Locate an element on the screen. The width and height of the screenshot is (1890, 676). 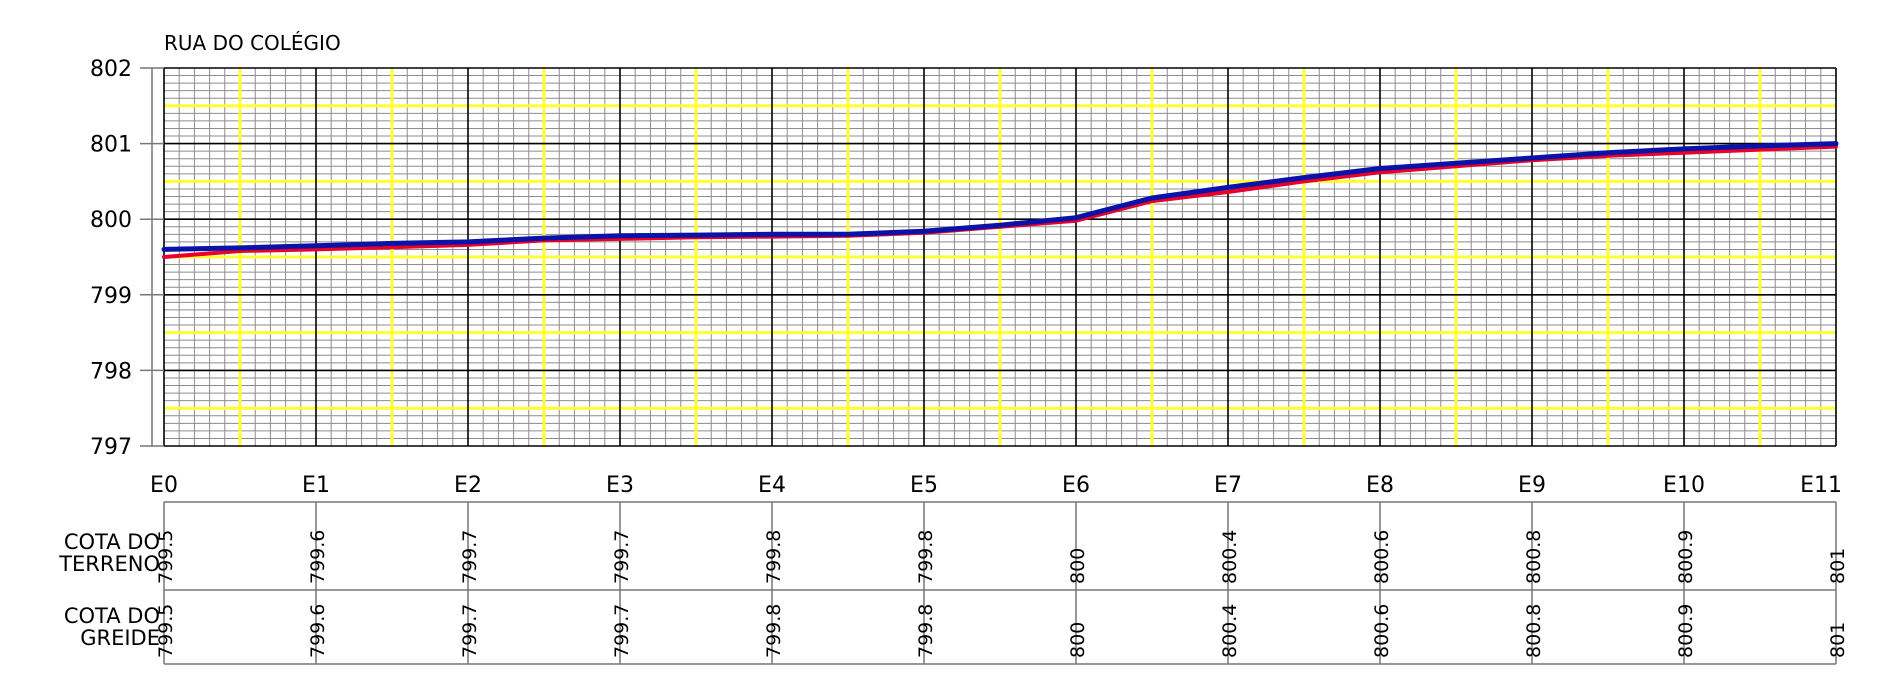
x-tick-label: E2 is located at coordinates (468, 485).